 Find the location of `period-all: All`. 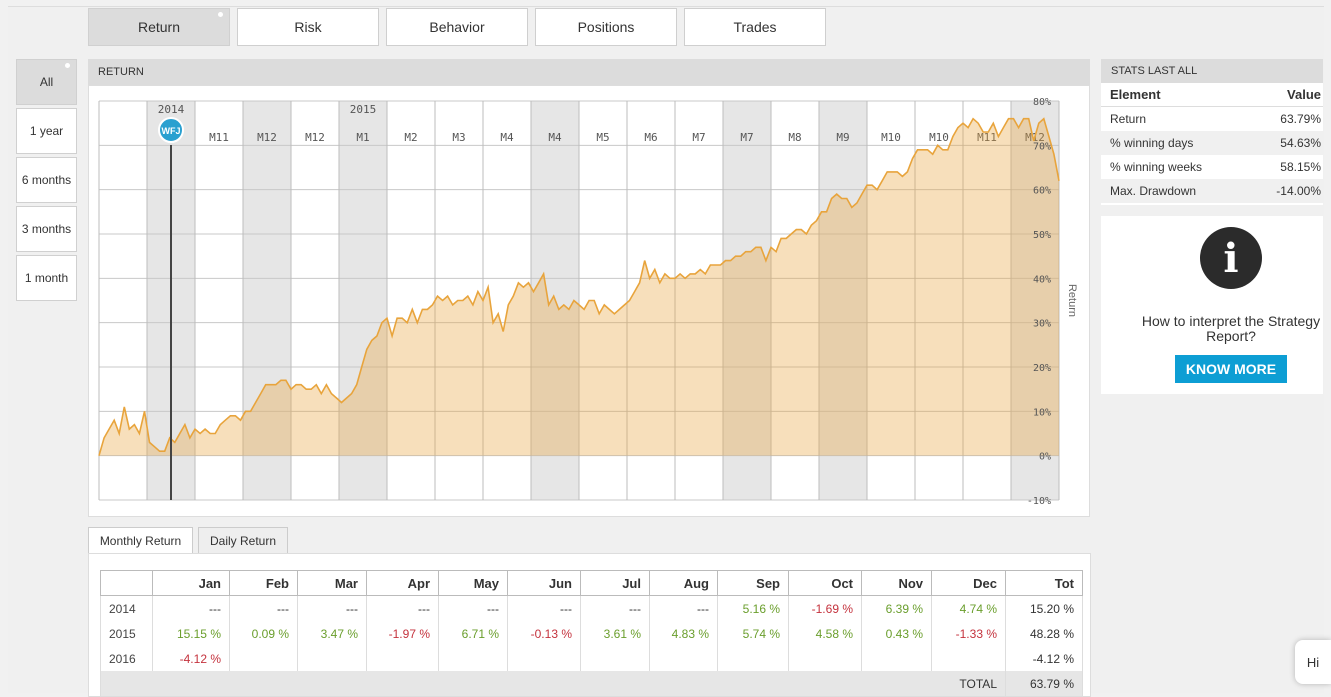

period-all: All is located at coordinates (46, 82).